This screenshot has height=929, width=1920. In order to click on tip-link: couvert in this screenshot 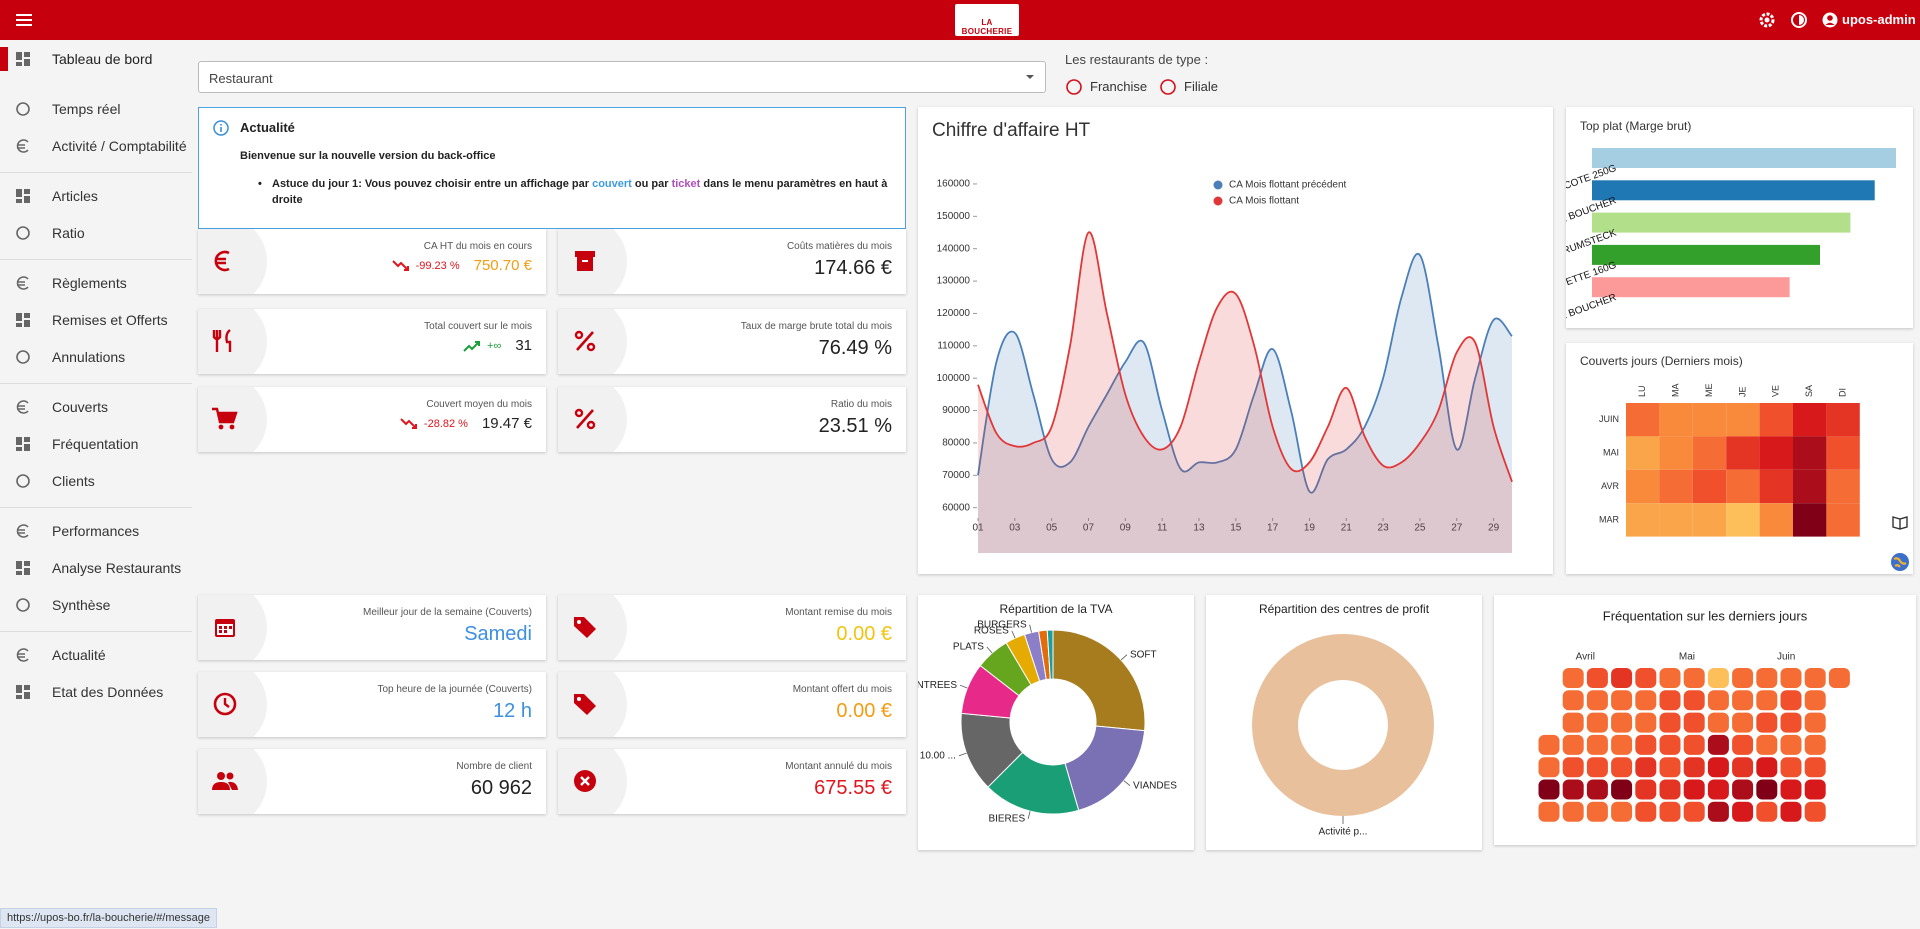, I will do `click(612, 184)`.